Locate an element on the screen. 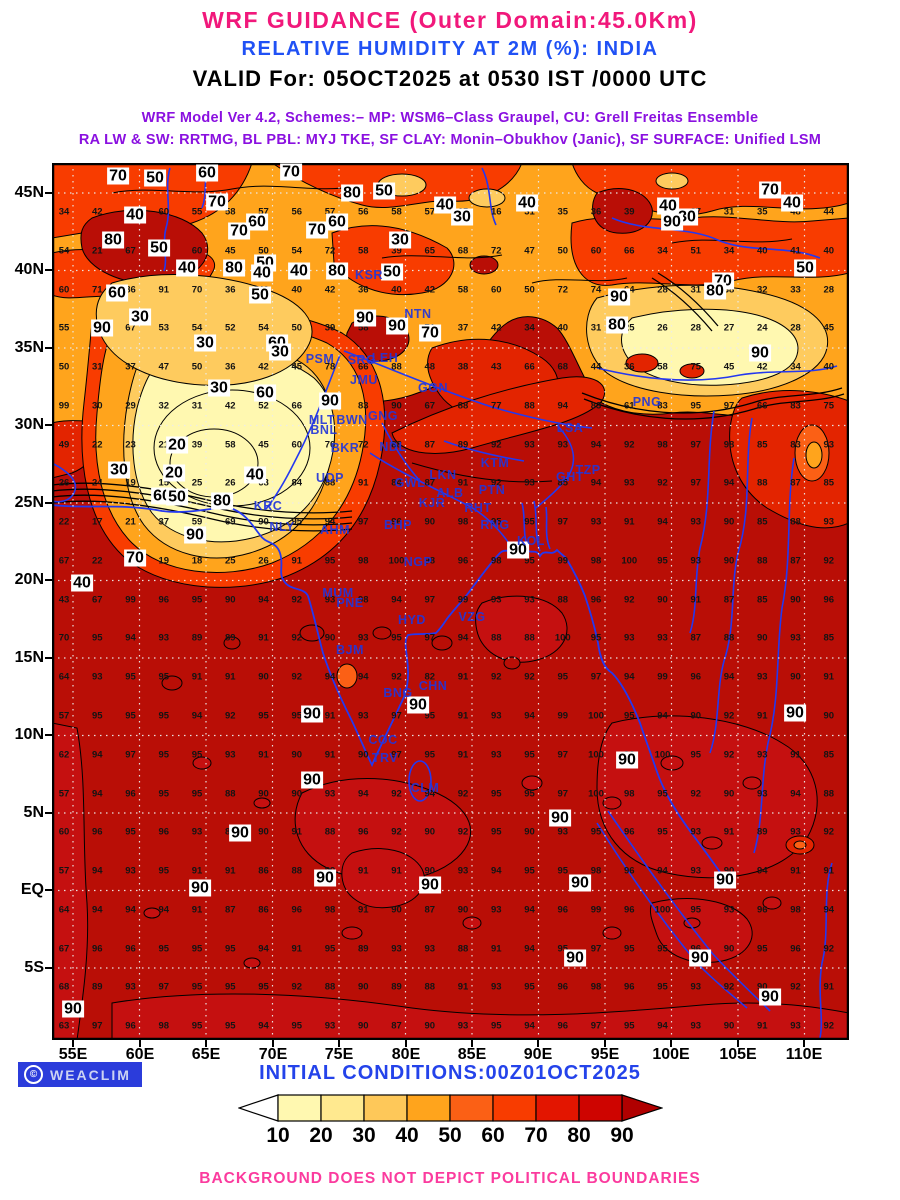 The image size is (900, 1200). colorbar-tick-label: 30 is located at coordinates (364, 1135).